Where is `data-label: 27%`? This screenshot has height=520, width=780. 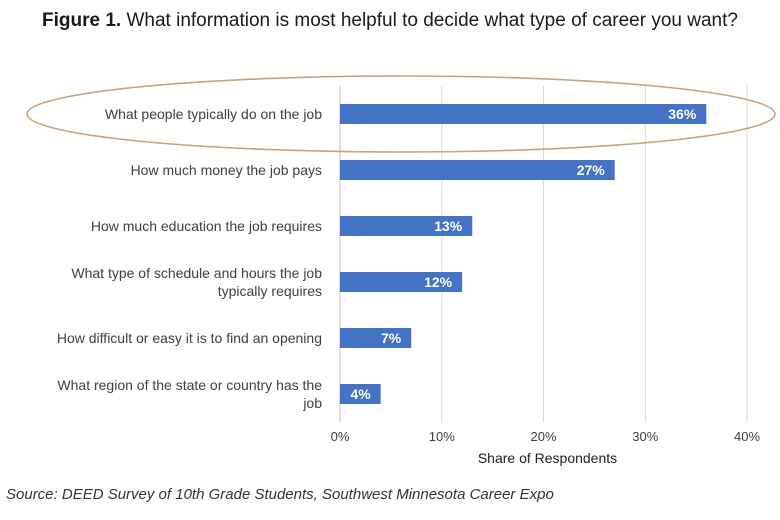
data-label: 27% is located at coordinates (591, 170).